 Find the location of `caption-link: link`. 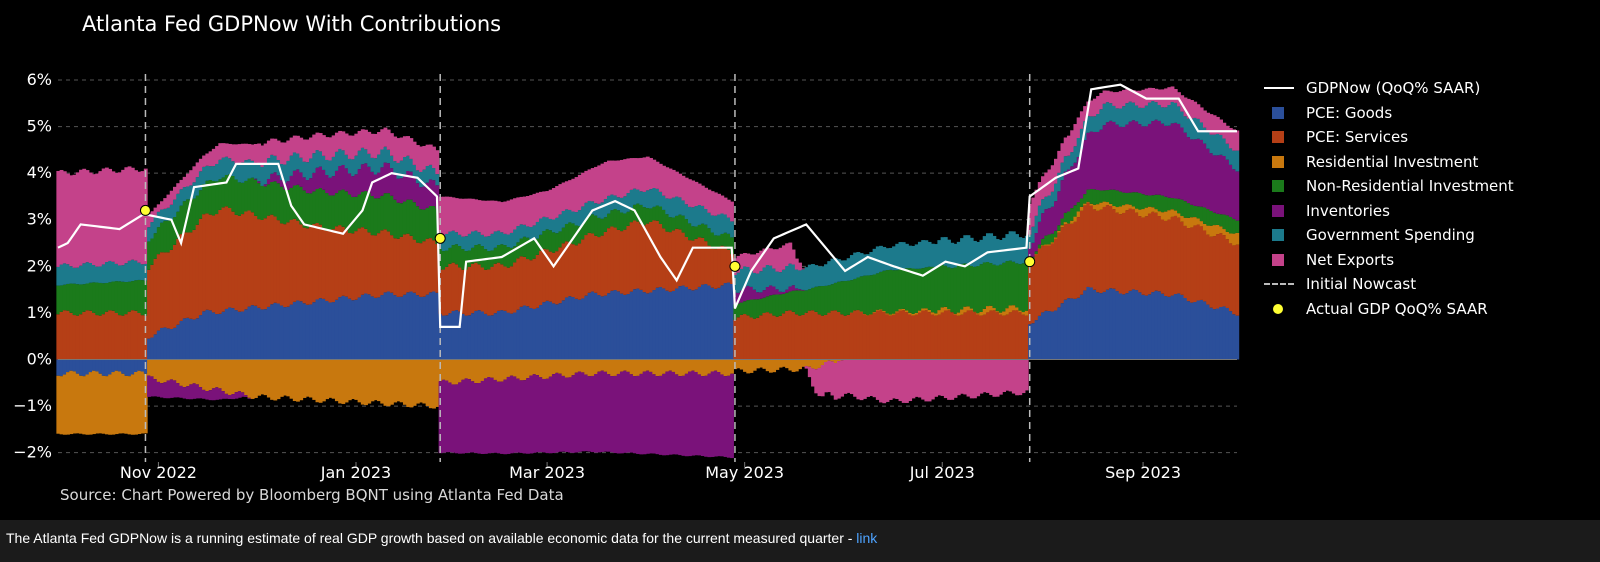

caption-link: link is located at coordinates (867, 538).